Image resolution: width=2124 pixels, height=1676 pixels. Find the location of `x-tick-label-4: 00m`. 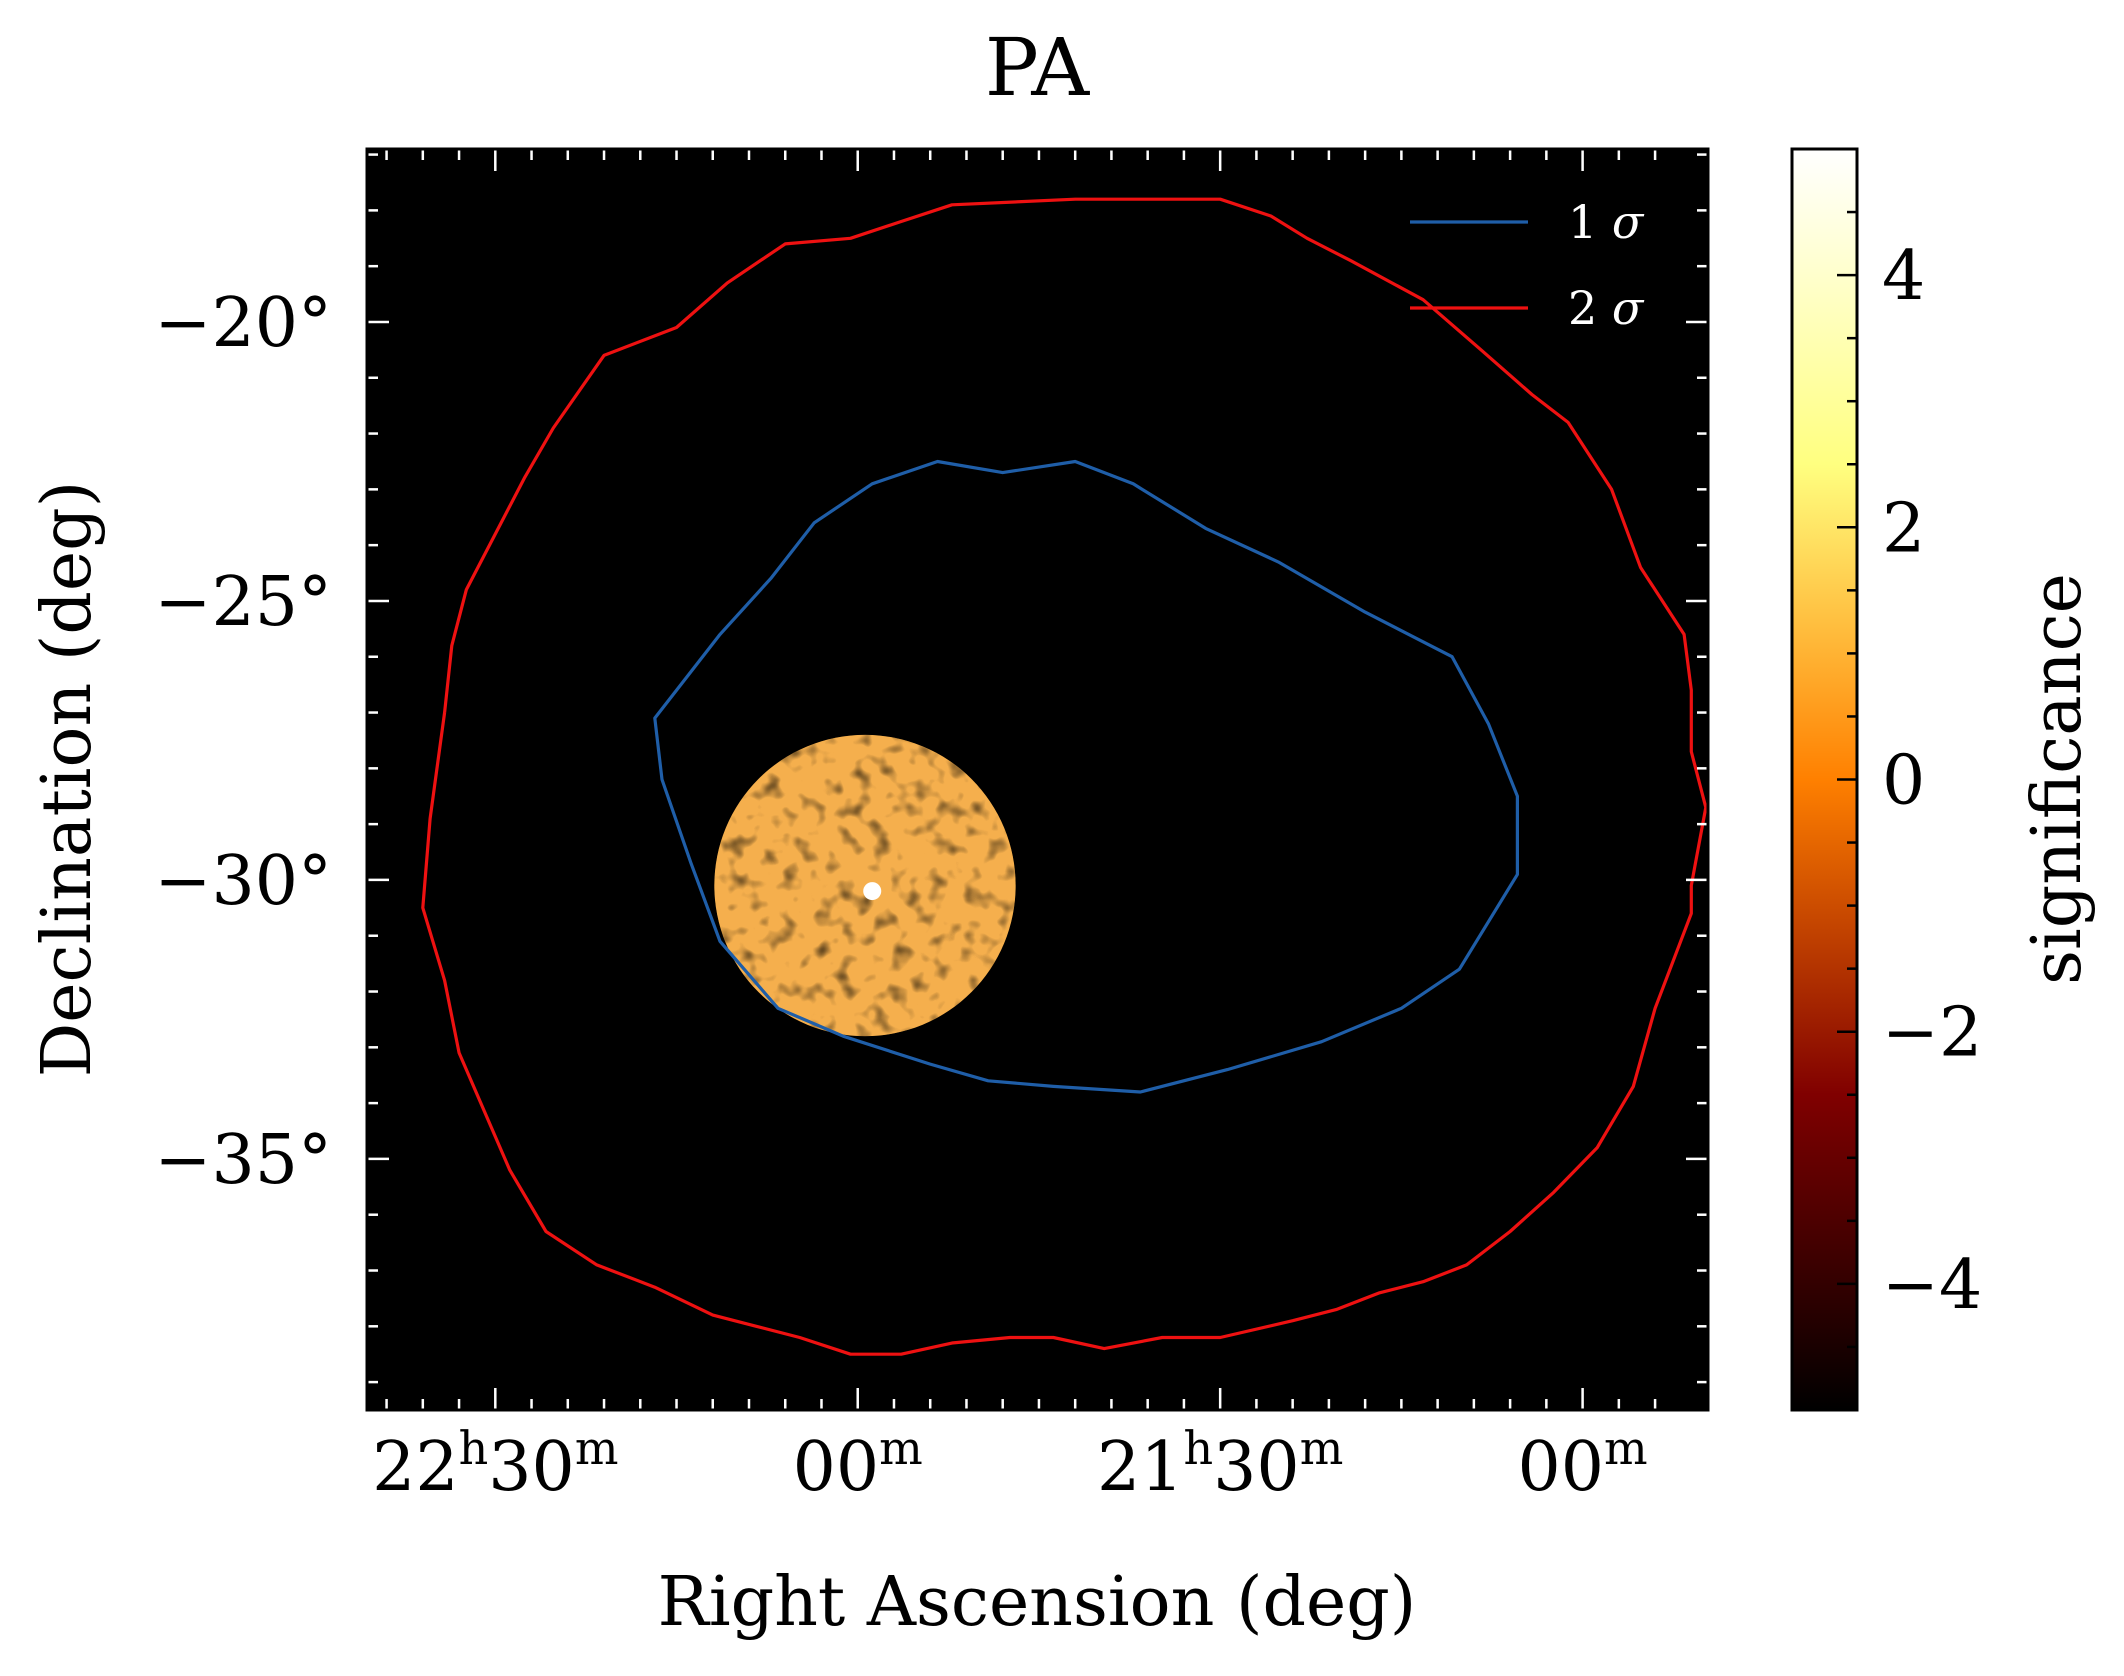

x-tick-label-4: 00m is located at coordinates (1583, 1464).